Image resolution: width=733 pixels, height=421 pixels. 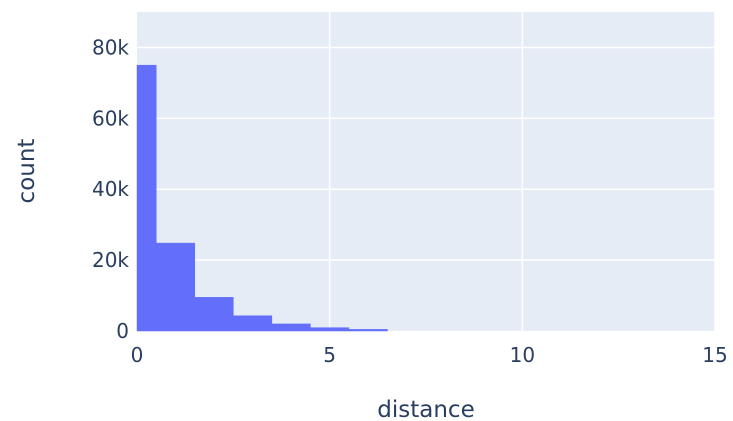 What do you see at coordinates (522, 355) in the screenshot?
I see `x-tick-label: 10` at bounding box center [522, 355].